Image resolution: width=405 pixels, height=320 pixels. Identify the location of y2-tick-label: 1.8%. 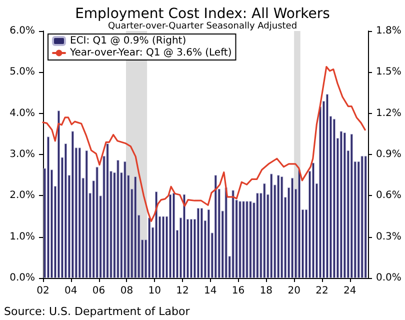
(389, 31).